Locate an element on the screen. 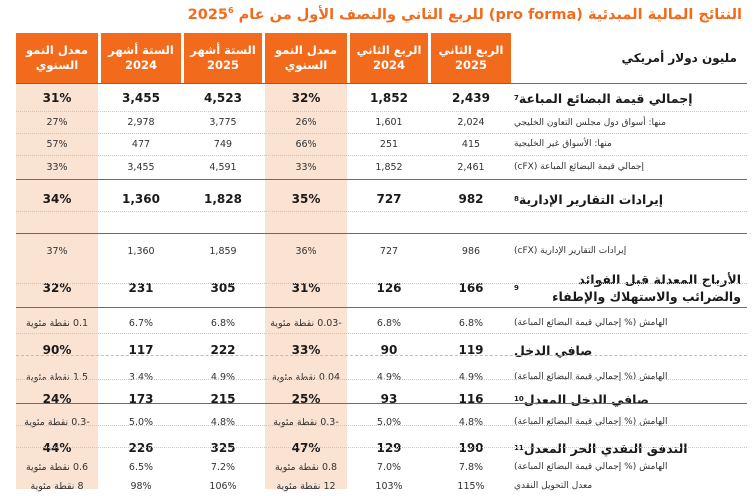 The width and height of the screenshot is (756, 496). cell-q2-2024: 7.0% is located at coordinates (389, 467).